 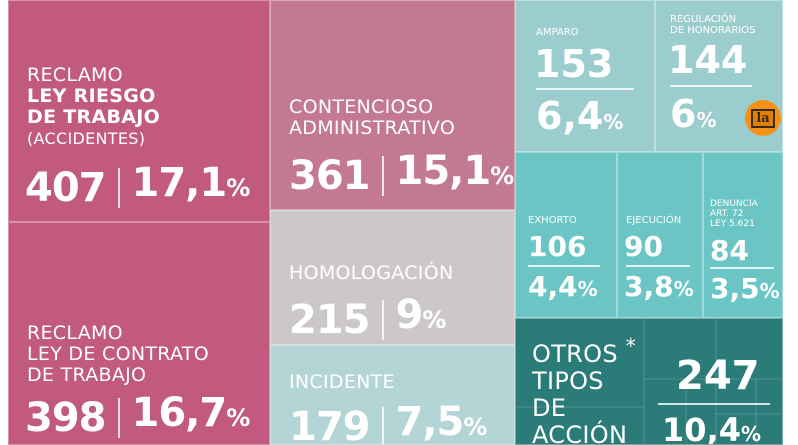 I want to click on tile-label: EJECUCIÓN, so click(x=654, y=220).